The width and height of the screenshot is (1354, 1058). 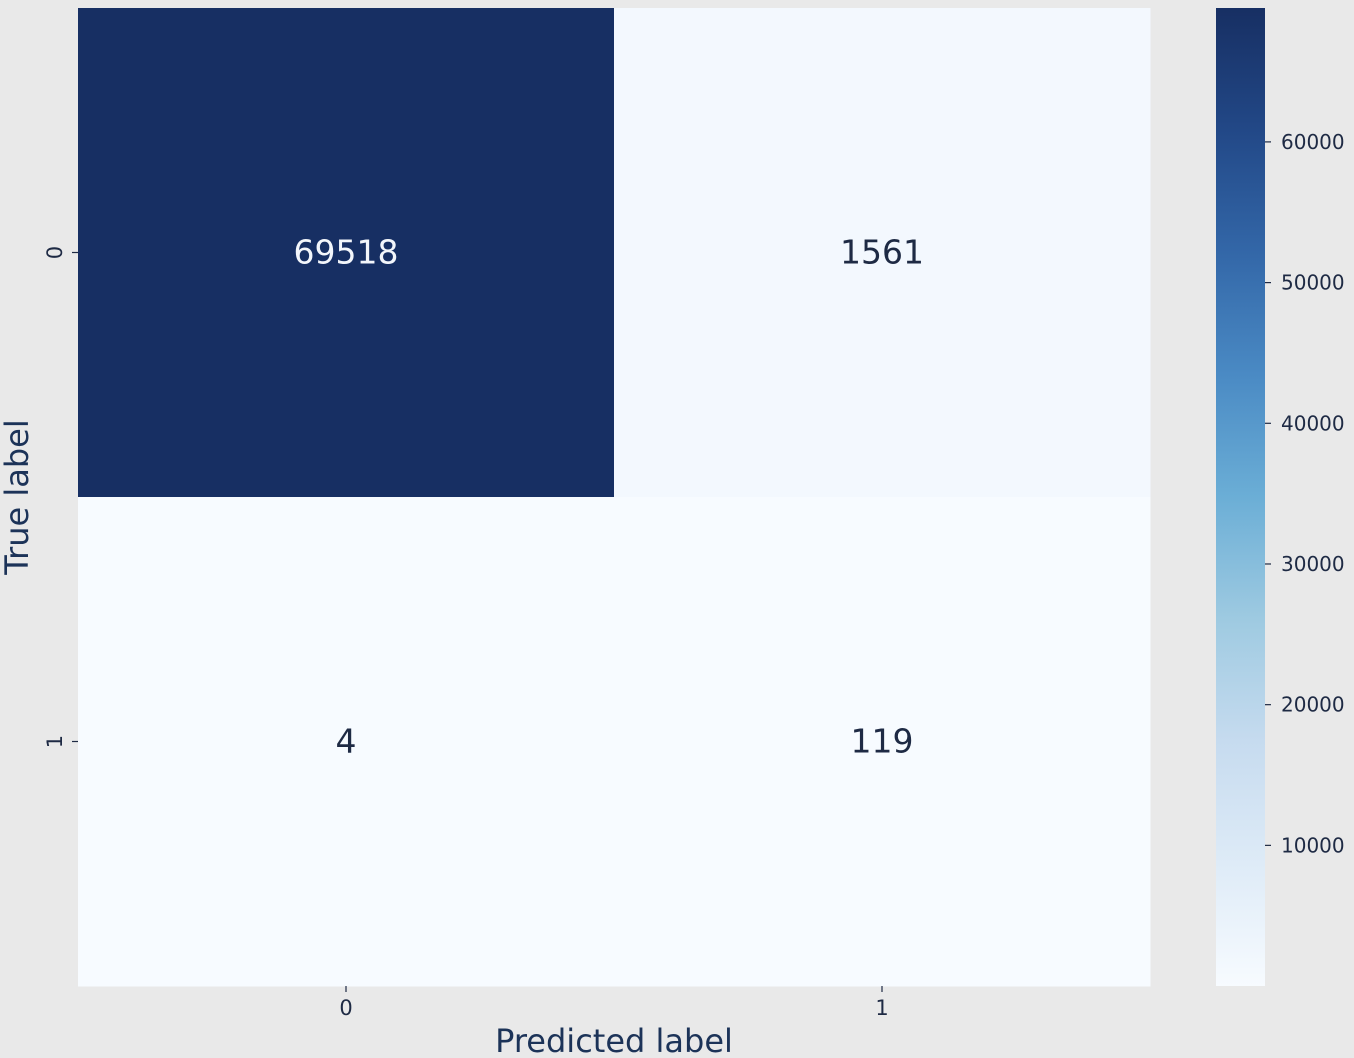 I want to click on colorbar, so click(x=1240, y=497).